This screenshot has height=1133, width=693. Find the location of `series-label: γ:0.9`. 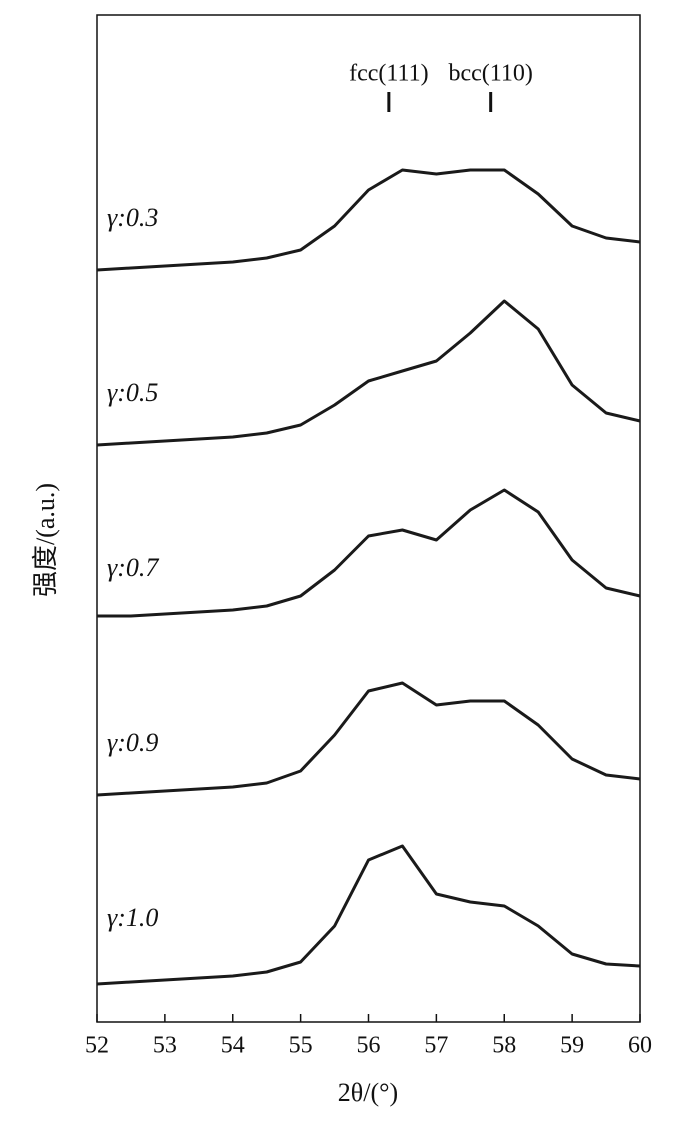

series-label: γ:0.9 is located at coordinates (132, 742).